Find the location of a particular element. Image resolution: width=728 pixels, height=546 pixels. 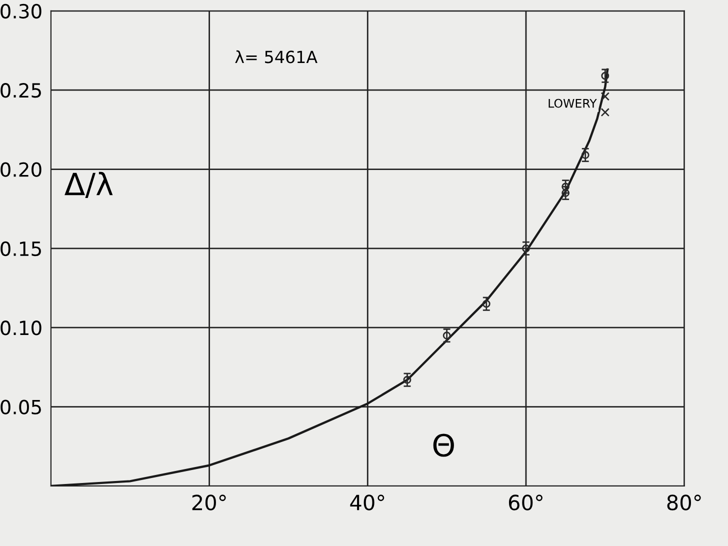

x-axis-title: Θ is located at coordinates (443, 445).